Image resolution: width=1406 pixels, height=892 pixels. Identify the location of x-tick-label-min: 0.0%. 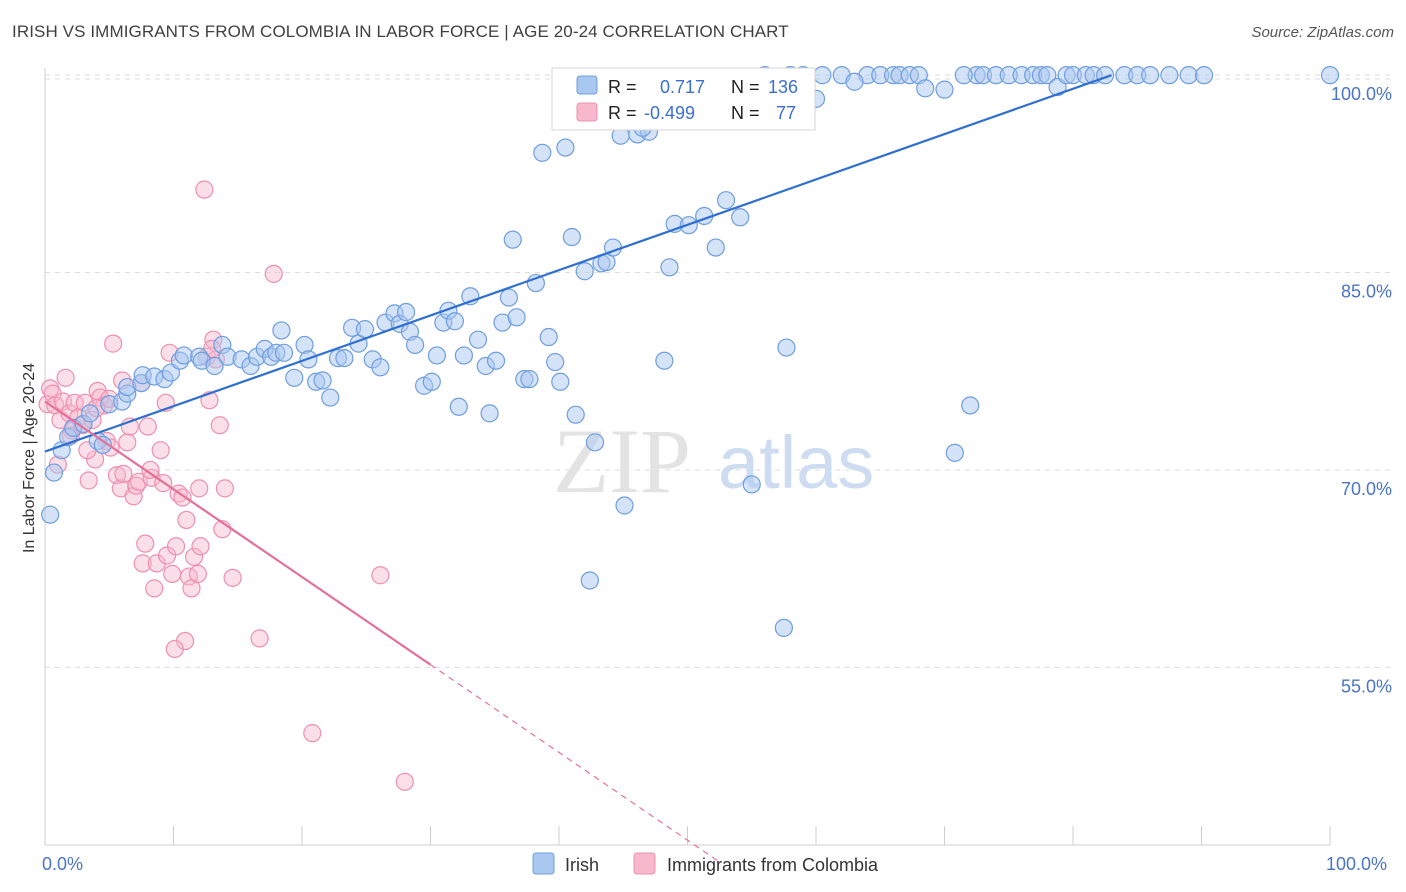
(62, 864).